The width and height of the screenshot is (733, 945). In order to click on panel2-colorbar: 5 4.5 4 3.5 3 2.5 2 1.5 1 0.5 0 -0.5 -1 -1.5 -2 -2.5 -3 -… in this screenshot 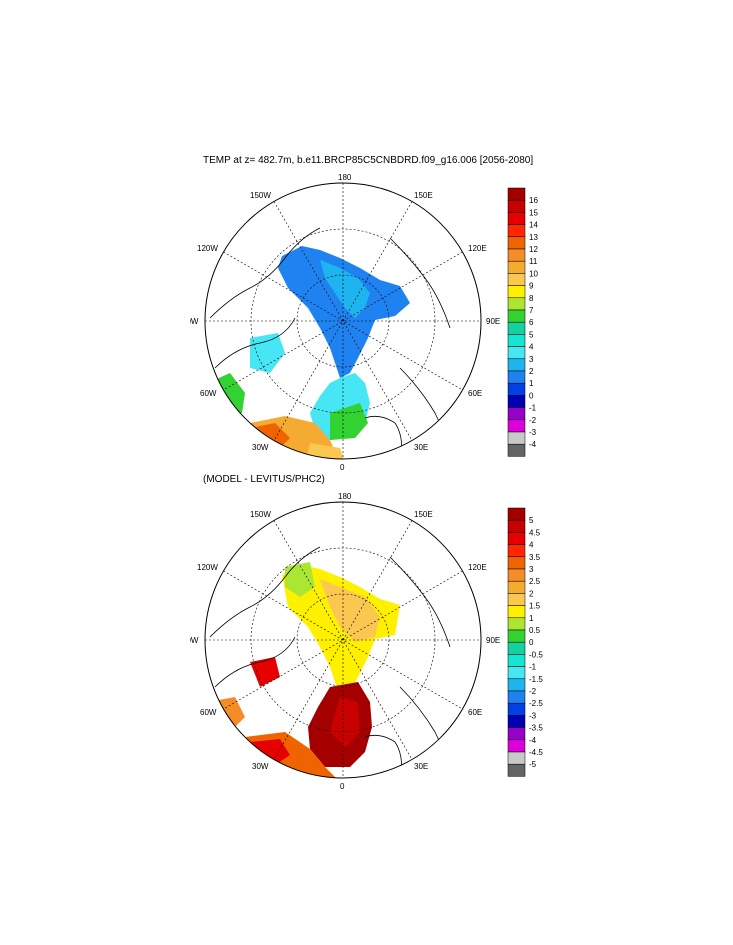, I will do `click(525, 642)`.